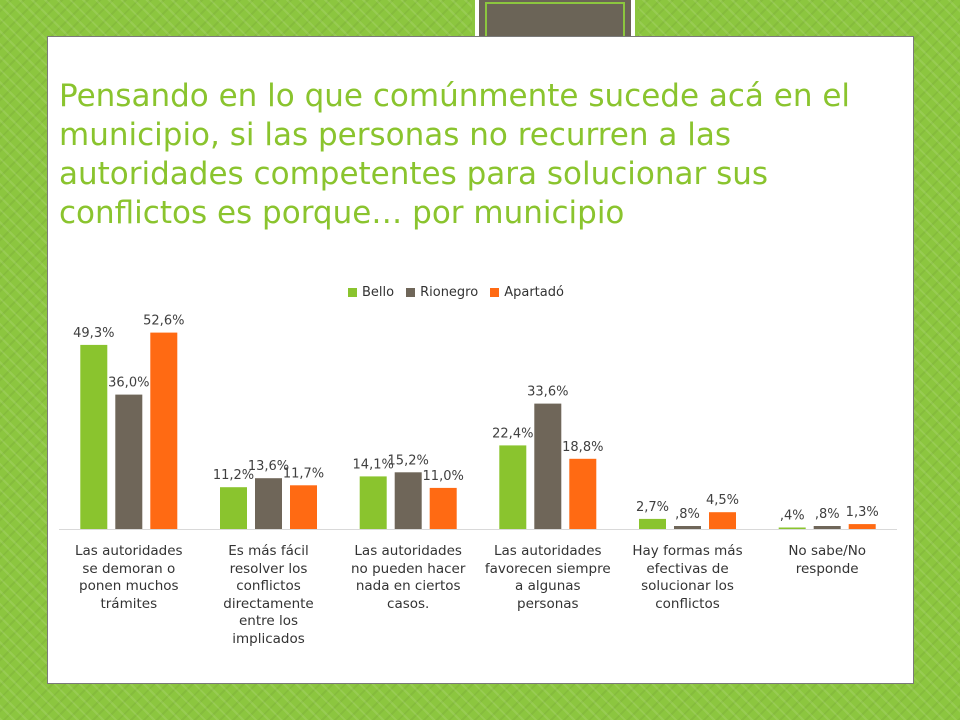  What do you see at coordinates (373, 464) in the screenshot?
I see `data-label-bello-2: 14,1%` at bounding box center [373, 464].